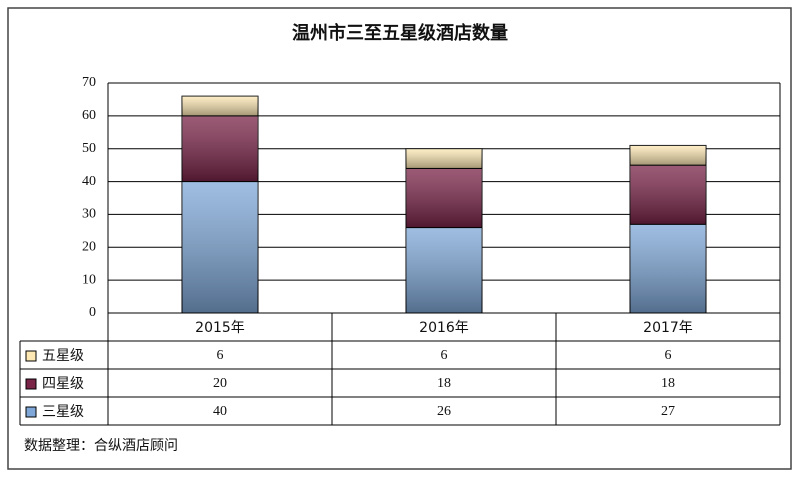  What do you see at coordinates (668, 328) in the screenshot?
I see `x-tick-label: 2017年` at bounding box center [668, 328].